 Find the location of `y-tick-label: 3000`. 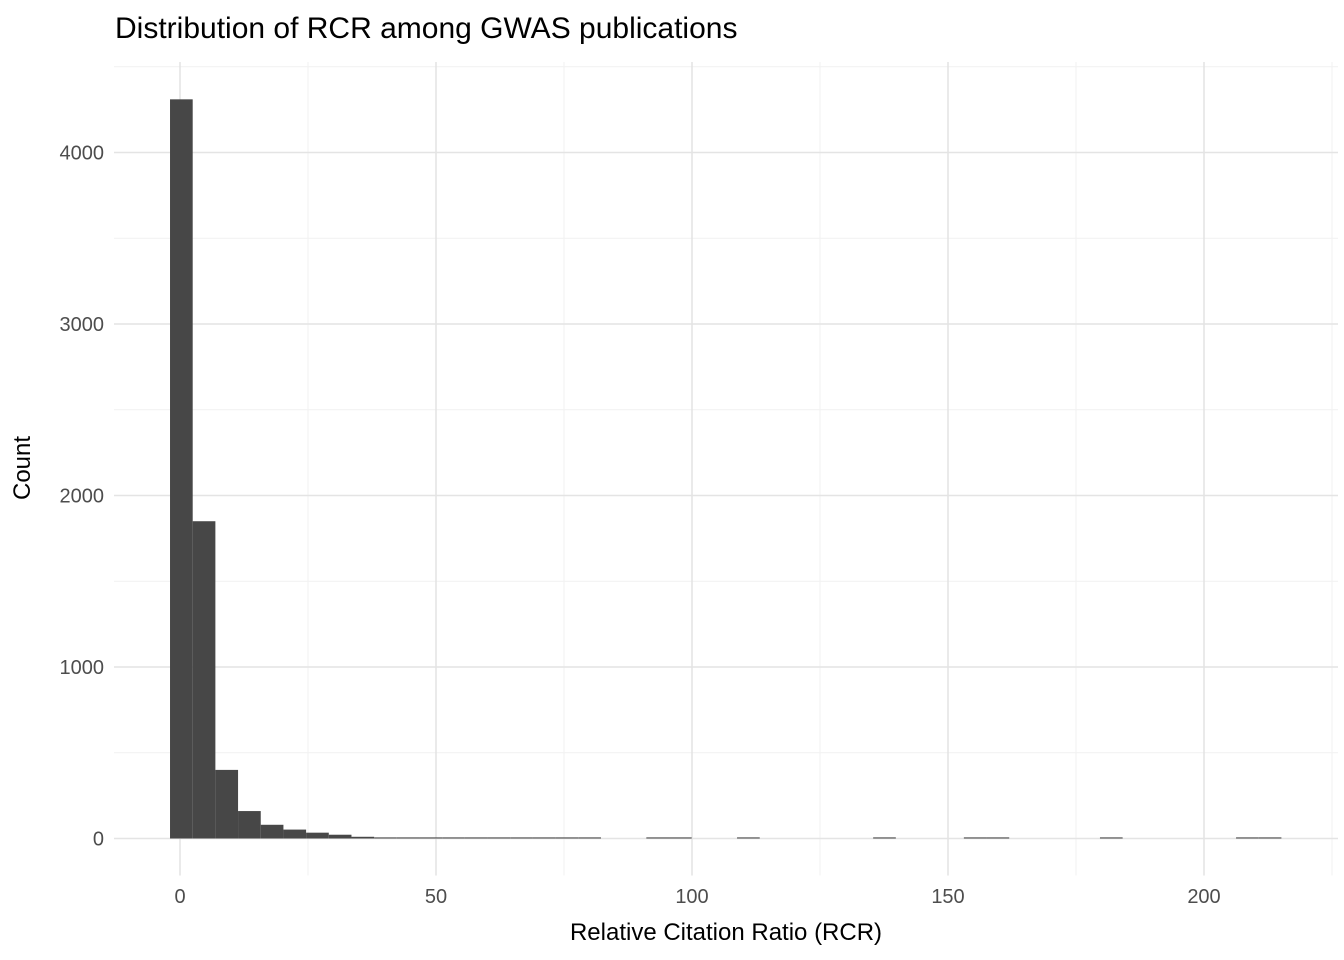

y-tick-label: 3000 is located at coordinates (82, 325).